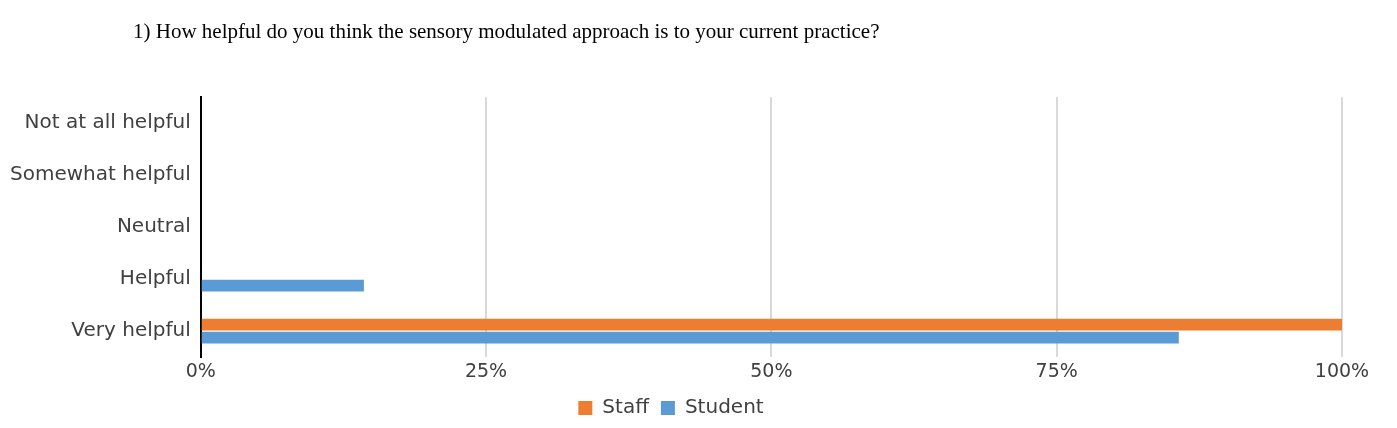  Describe the element at coordinates (153, 225) in the screenshot. I see `y-tick-label: Neutral` at that location.